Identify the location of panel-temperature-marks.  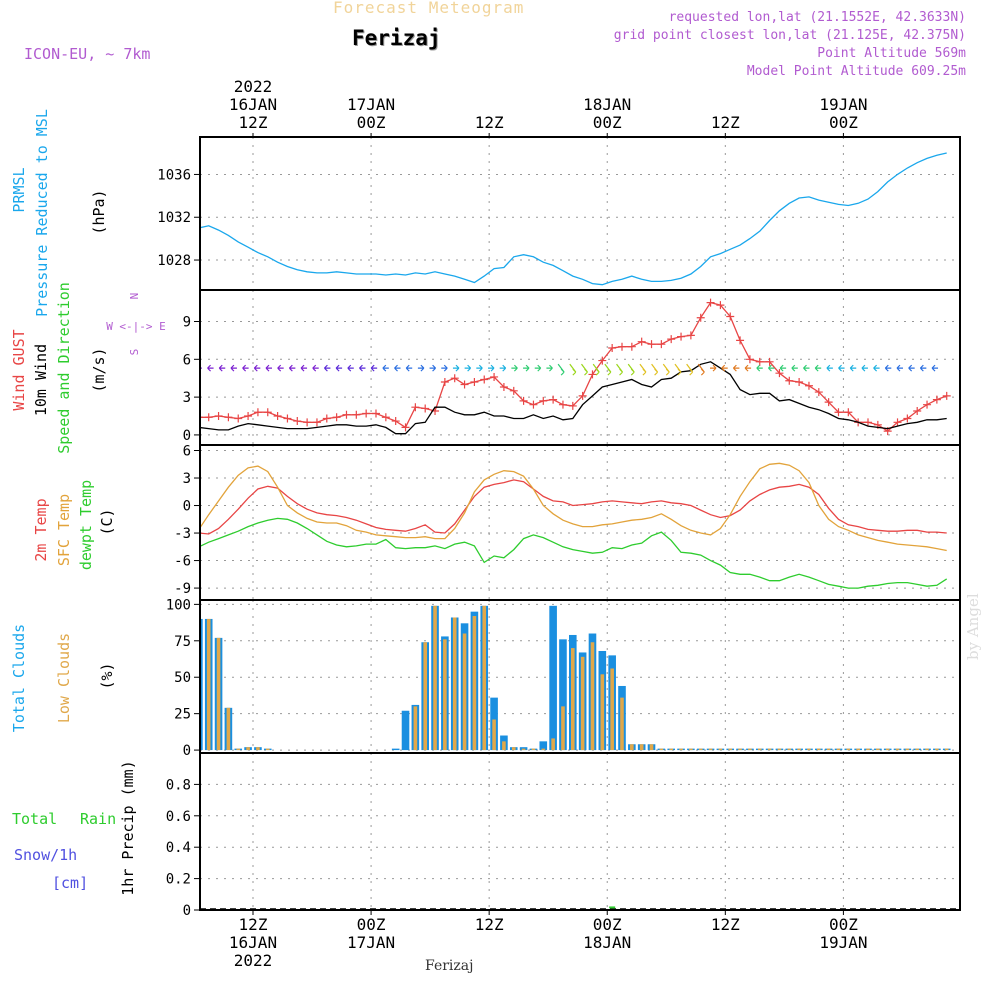
(574, 525).